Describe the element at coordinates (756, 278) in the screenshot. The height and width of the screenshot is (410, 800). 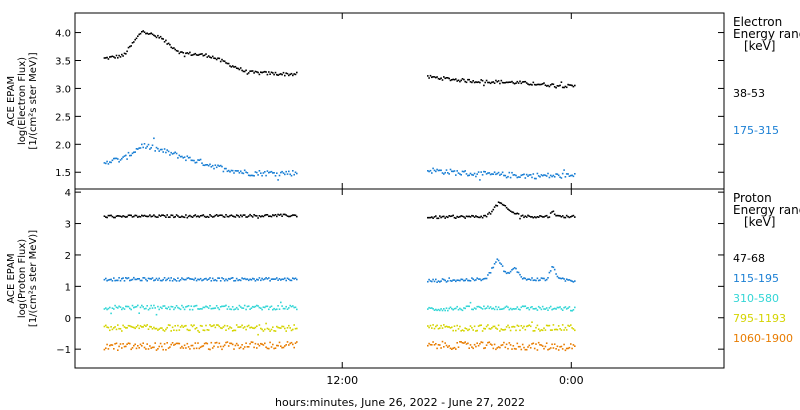
I see `legend-label-115-195: 115-195` at that location.